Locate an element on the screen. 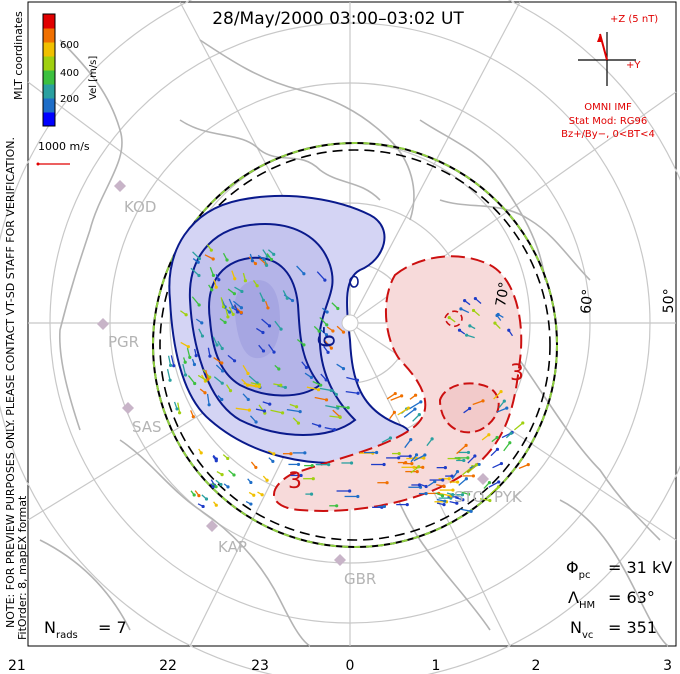  station-marker-sas is located at coordinates (128, 408).